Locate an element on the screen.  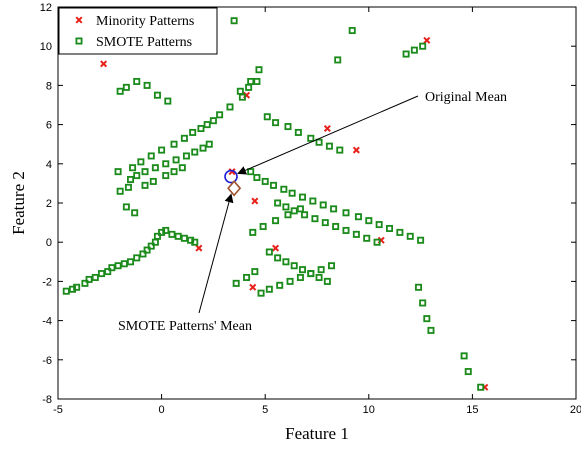
x-axis-title: Feature 1 is located at coordinates (317, 433).